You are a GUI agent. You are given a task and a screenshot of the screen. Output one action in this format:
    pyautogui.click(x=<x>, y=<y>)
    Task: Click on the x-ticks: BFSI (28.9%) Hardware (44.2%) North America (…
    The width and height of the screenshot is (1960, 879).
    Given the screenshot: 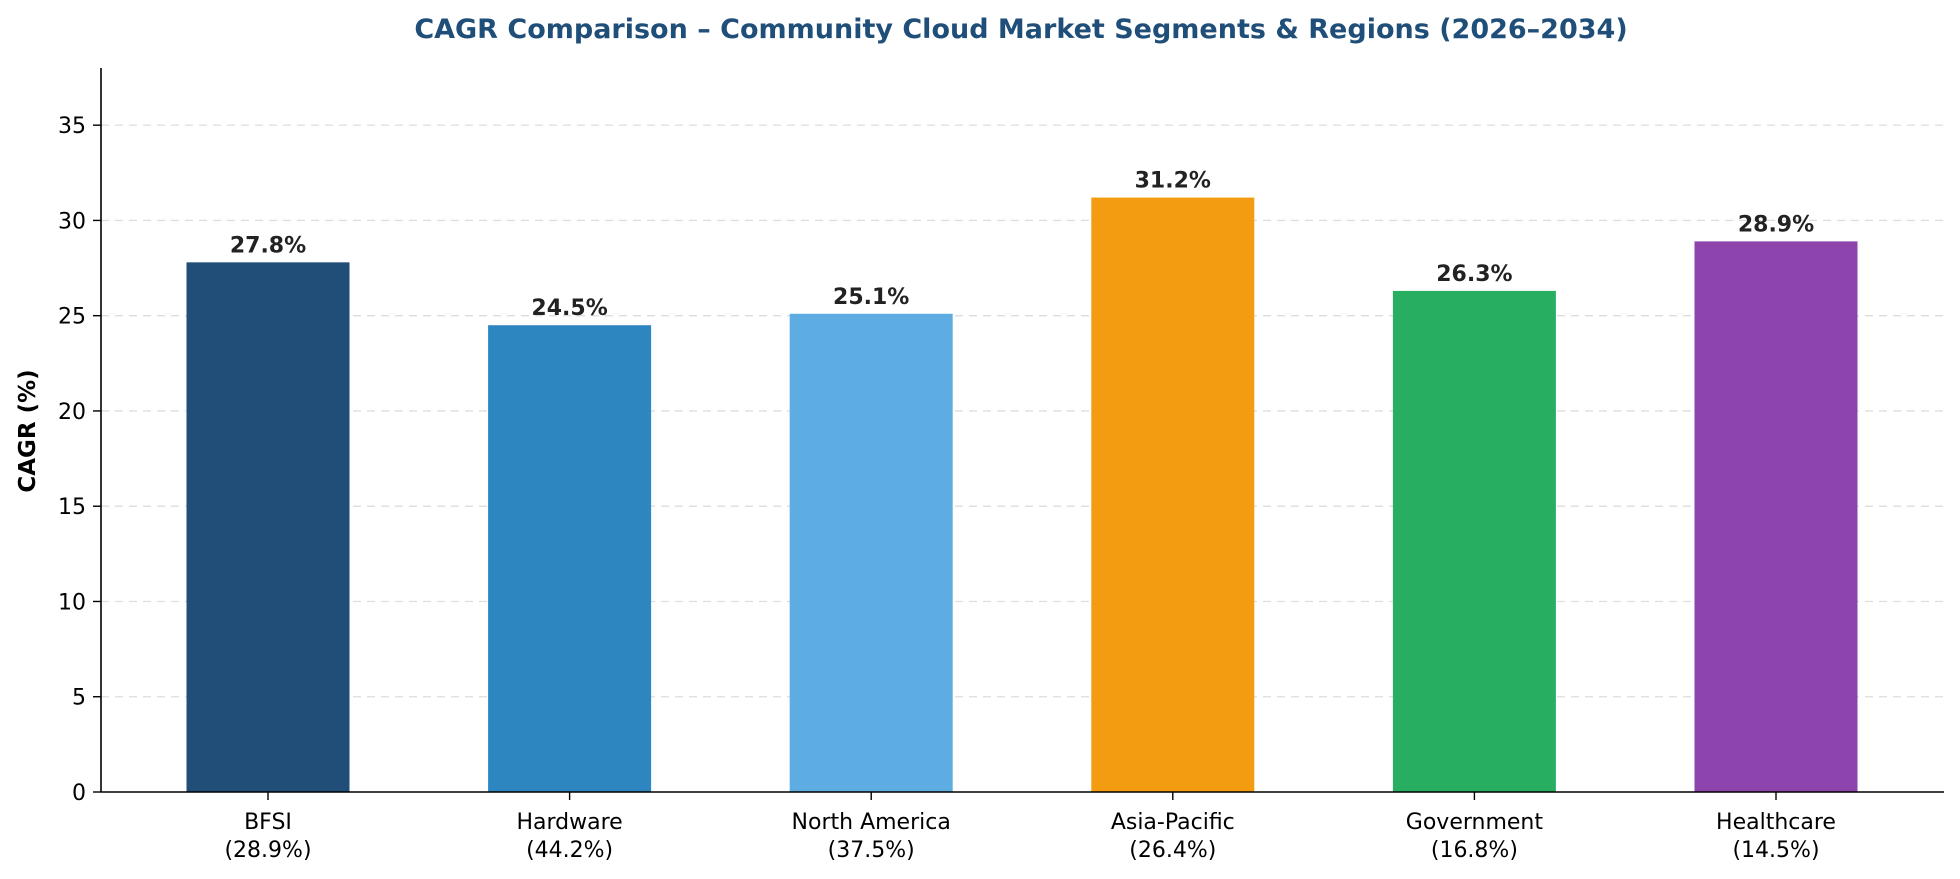 What is the action you would take?
    pyautogui.click(x=1030, y=827)
    